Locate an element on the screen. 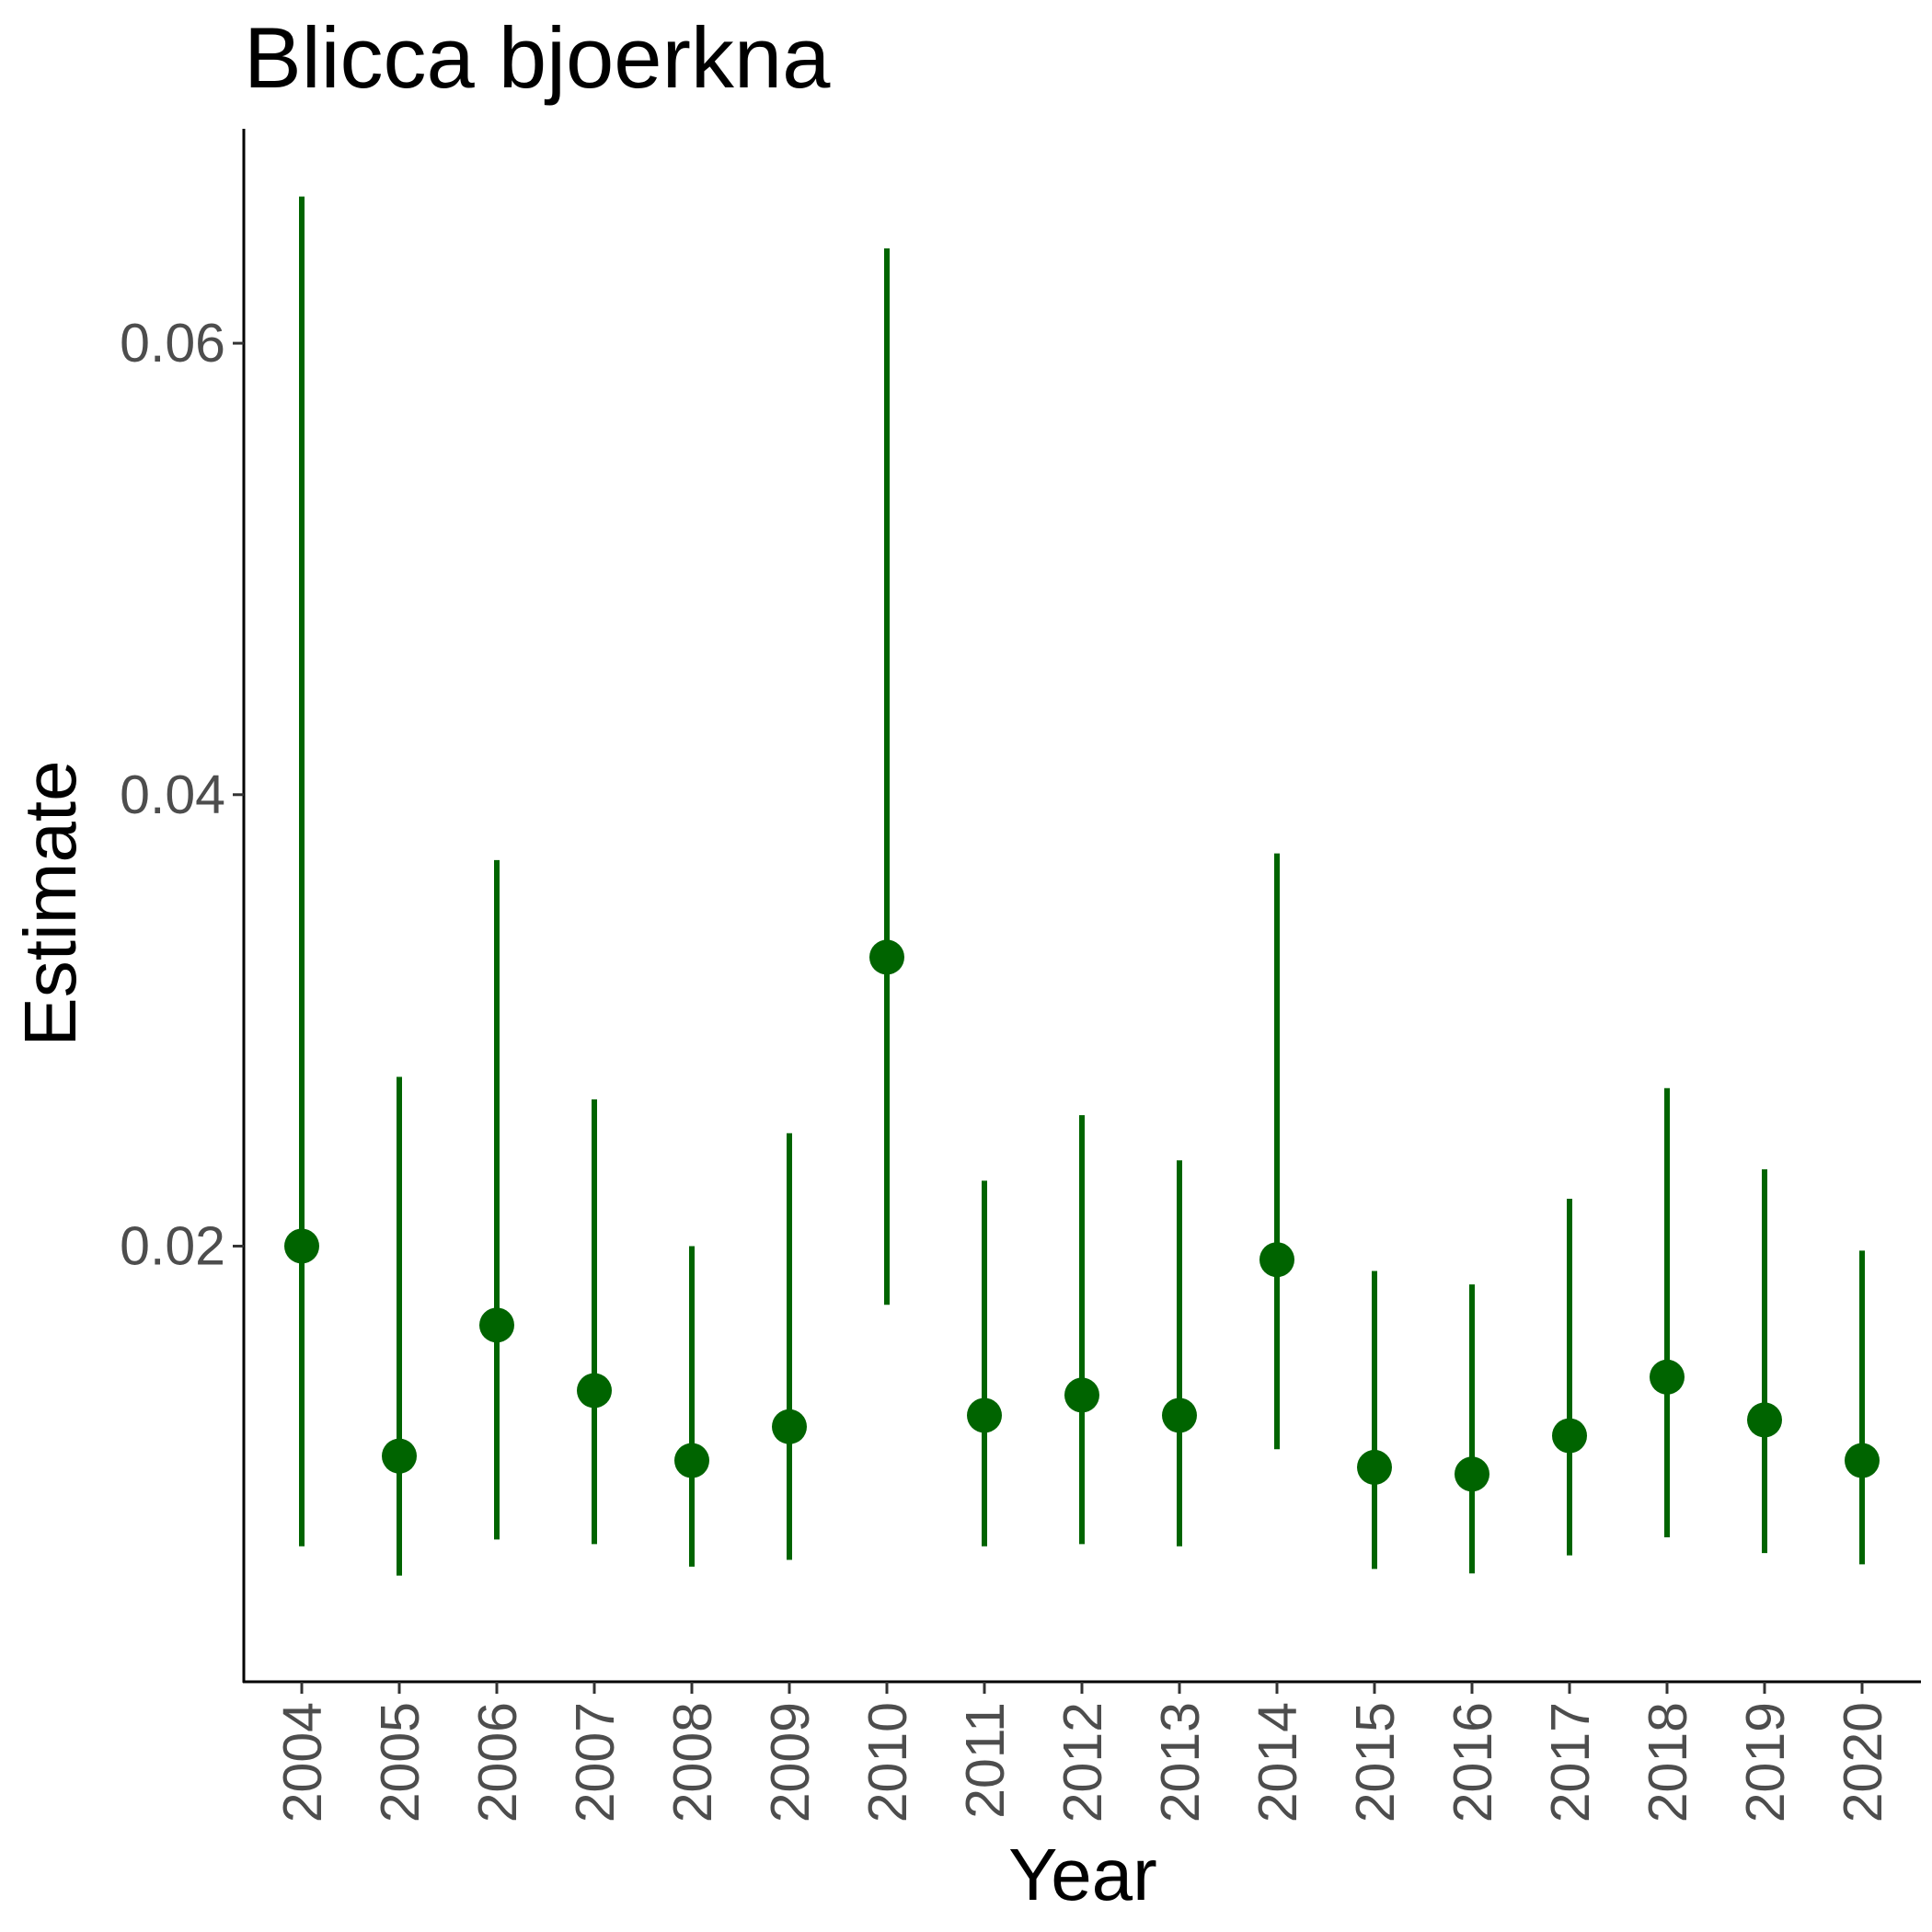 The image size is (1932, 1932). x-tick-label: 2009 is located at coordinates (790, 1762).